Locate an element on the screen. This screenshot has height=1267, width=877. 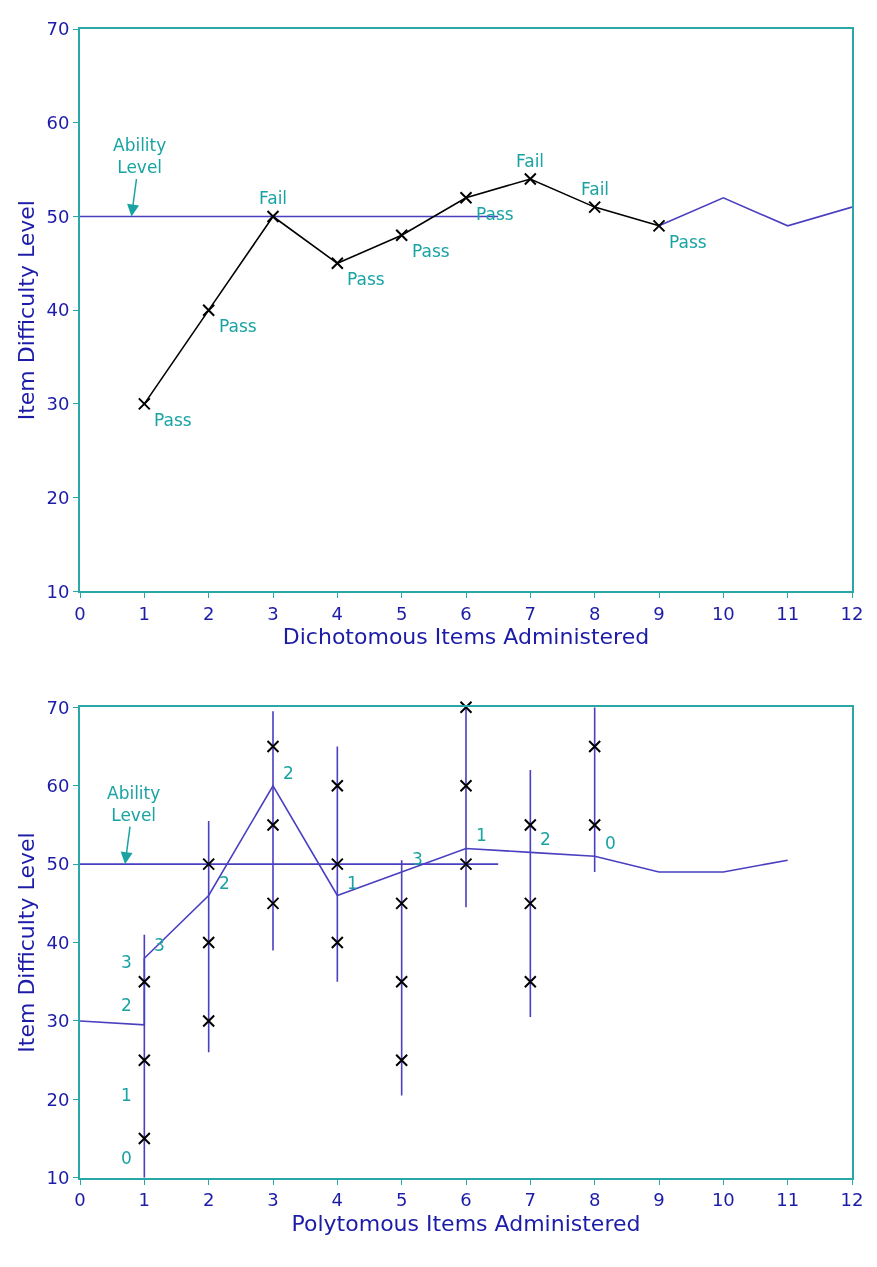
x-axis-title: Dichotomous Items Administered is located at coordinates (466, 637).